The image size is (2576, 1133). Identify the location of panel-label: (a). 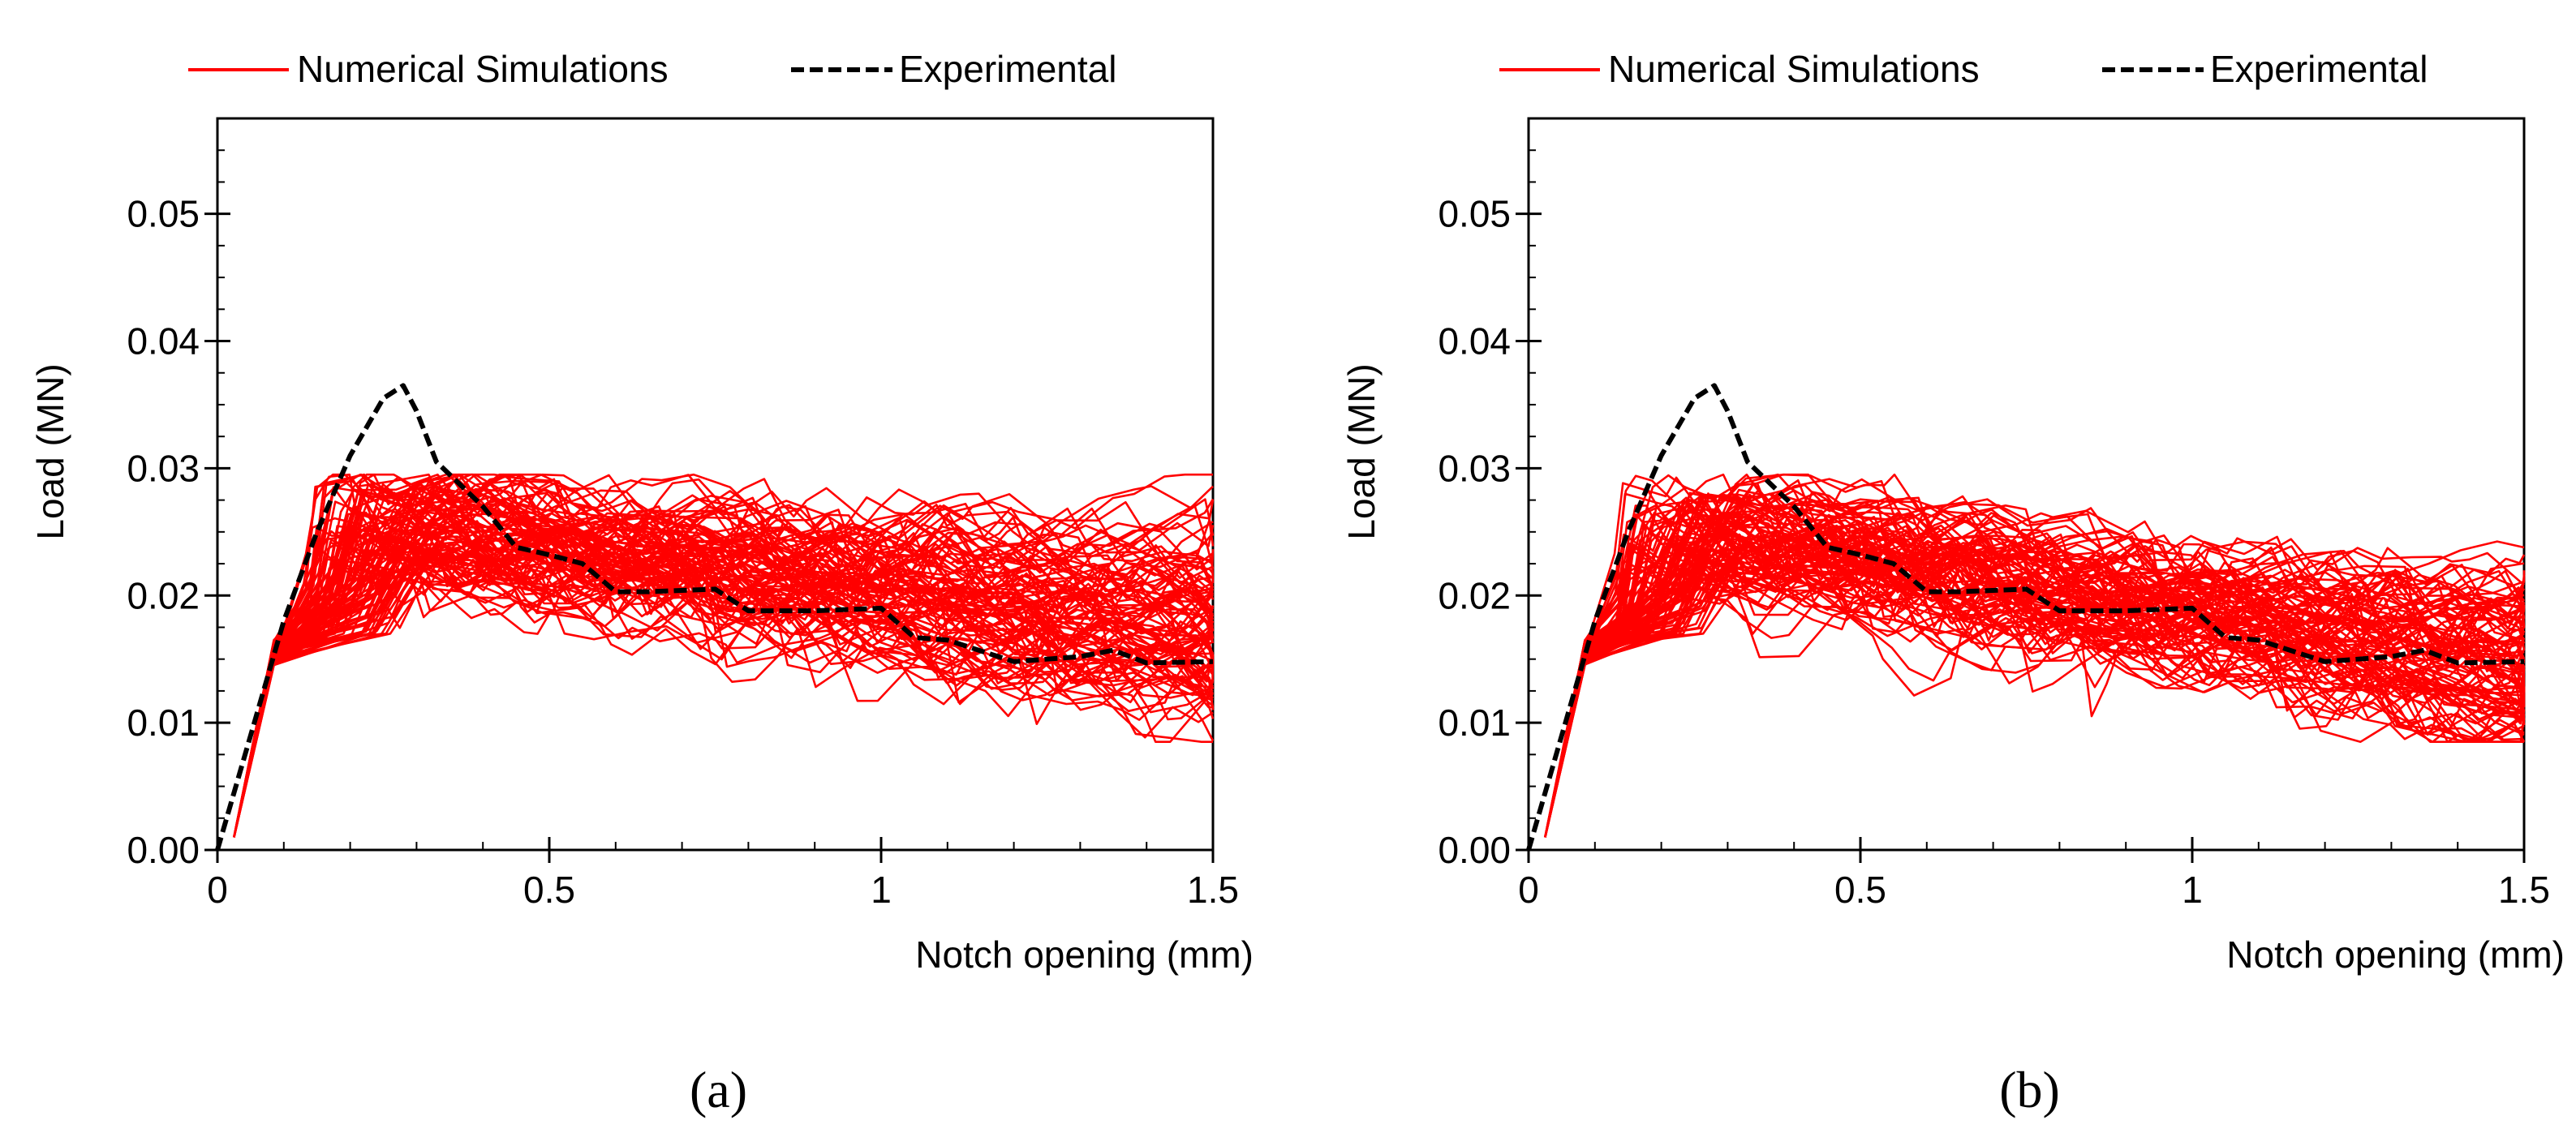
(718, 1089).